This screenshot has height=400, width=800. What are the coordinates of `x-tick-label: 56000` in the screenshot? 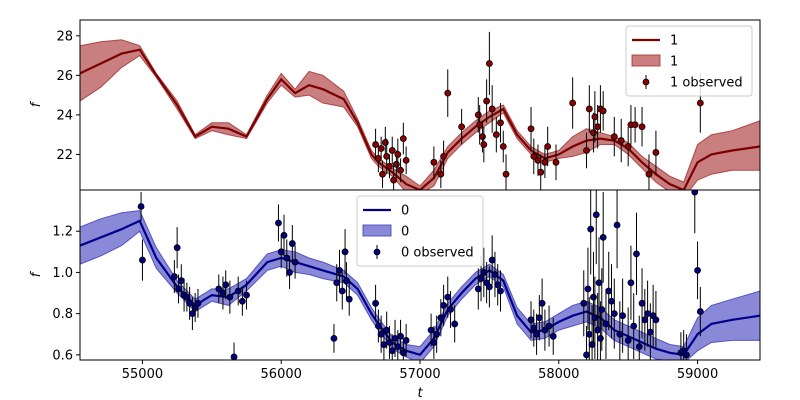 It's located at (281, 374).